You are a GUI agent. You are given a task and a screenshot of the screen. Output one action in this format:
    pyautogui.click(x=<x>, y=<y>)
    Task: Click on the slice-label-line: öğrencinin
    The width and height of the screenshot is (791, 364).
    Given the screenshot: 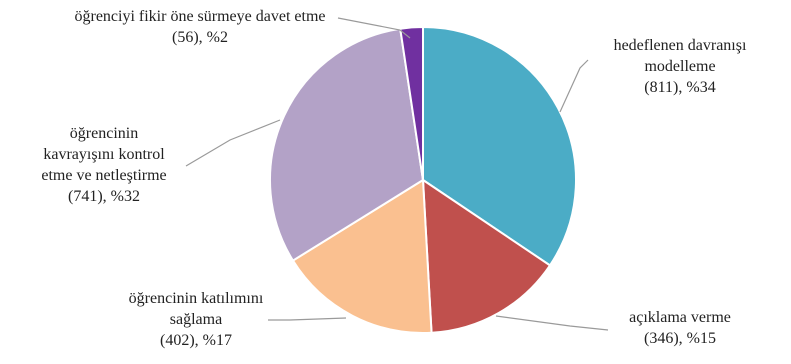 What is the action you would take?
    pyautogui.click(x=104, y=133)
    